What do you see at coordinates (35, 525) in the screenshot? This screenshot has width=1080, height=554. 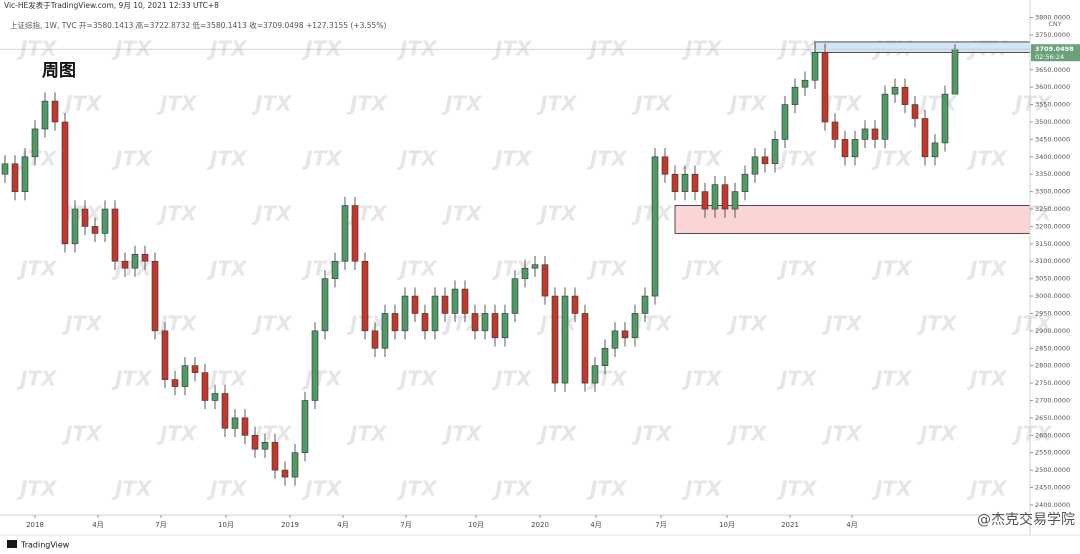 I see `x-tick-label: 2018` at bounding box center [35, 525].